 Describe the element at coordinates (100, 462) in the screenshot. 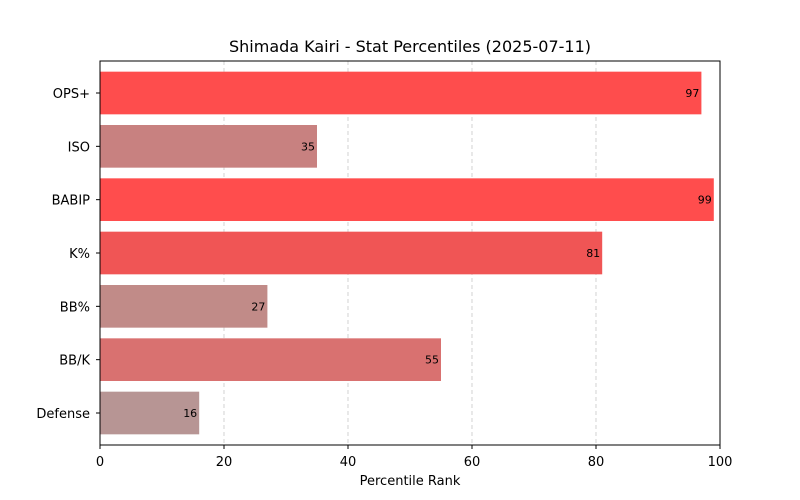

I see `x-tick-label: 0` at that location.